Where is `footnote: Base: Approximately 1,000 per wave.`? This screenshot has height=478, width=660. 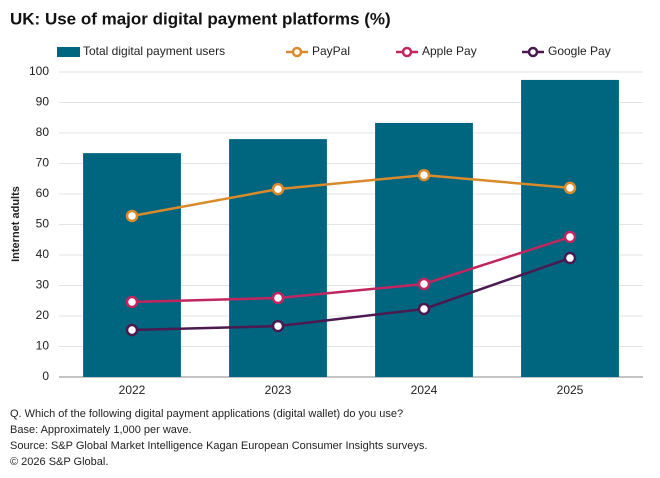 footnote: Base: Approximately 1,000 per wave. is located at coordinates (101, 430).